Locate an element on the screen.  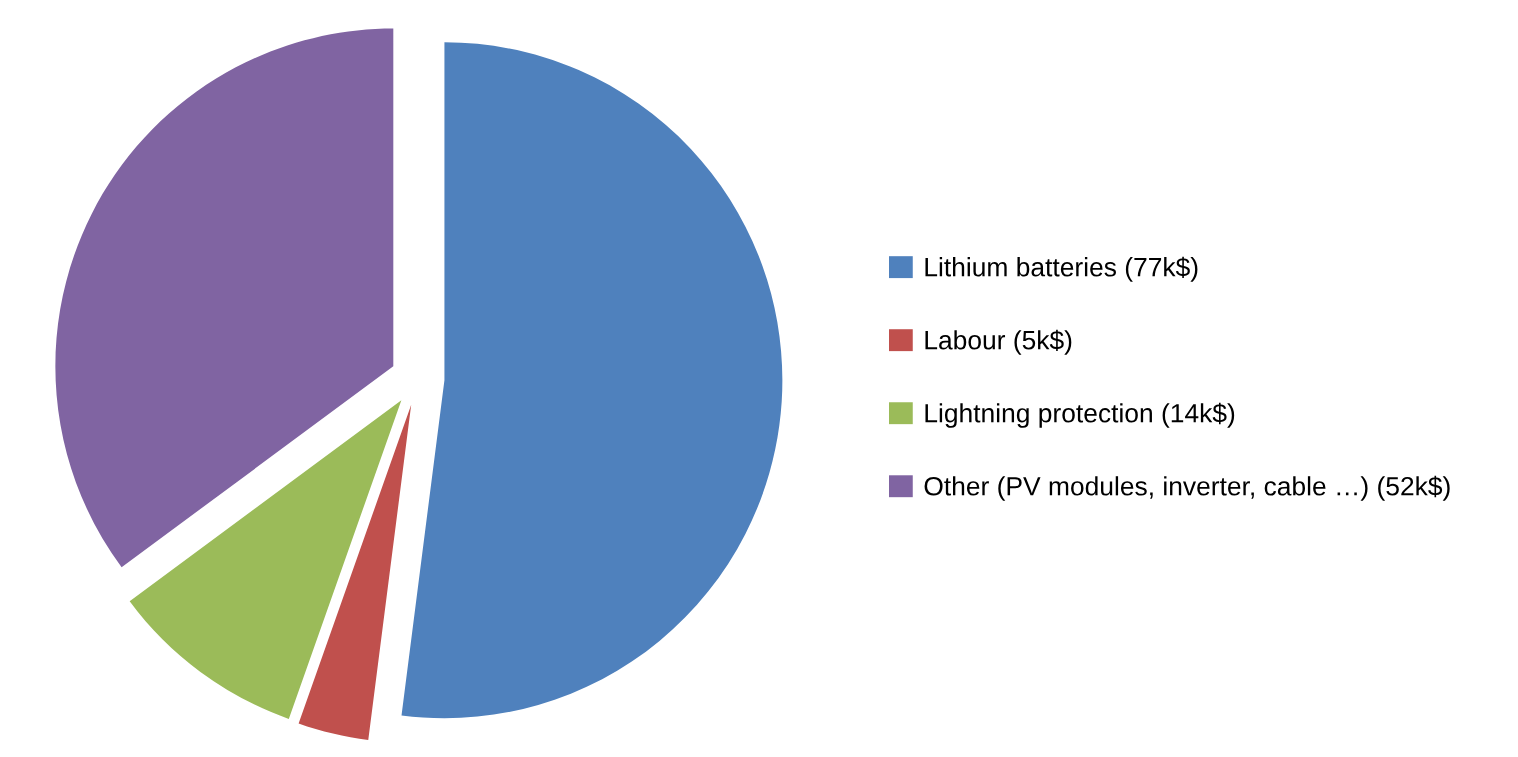
legend-label: Lightning protection (14k$) is located at coordinates (1080, 415).